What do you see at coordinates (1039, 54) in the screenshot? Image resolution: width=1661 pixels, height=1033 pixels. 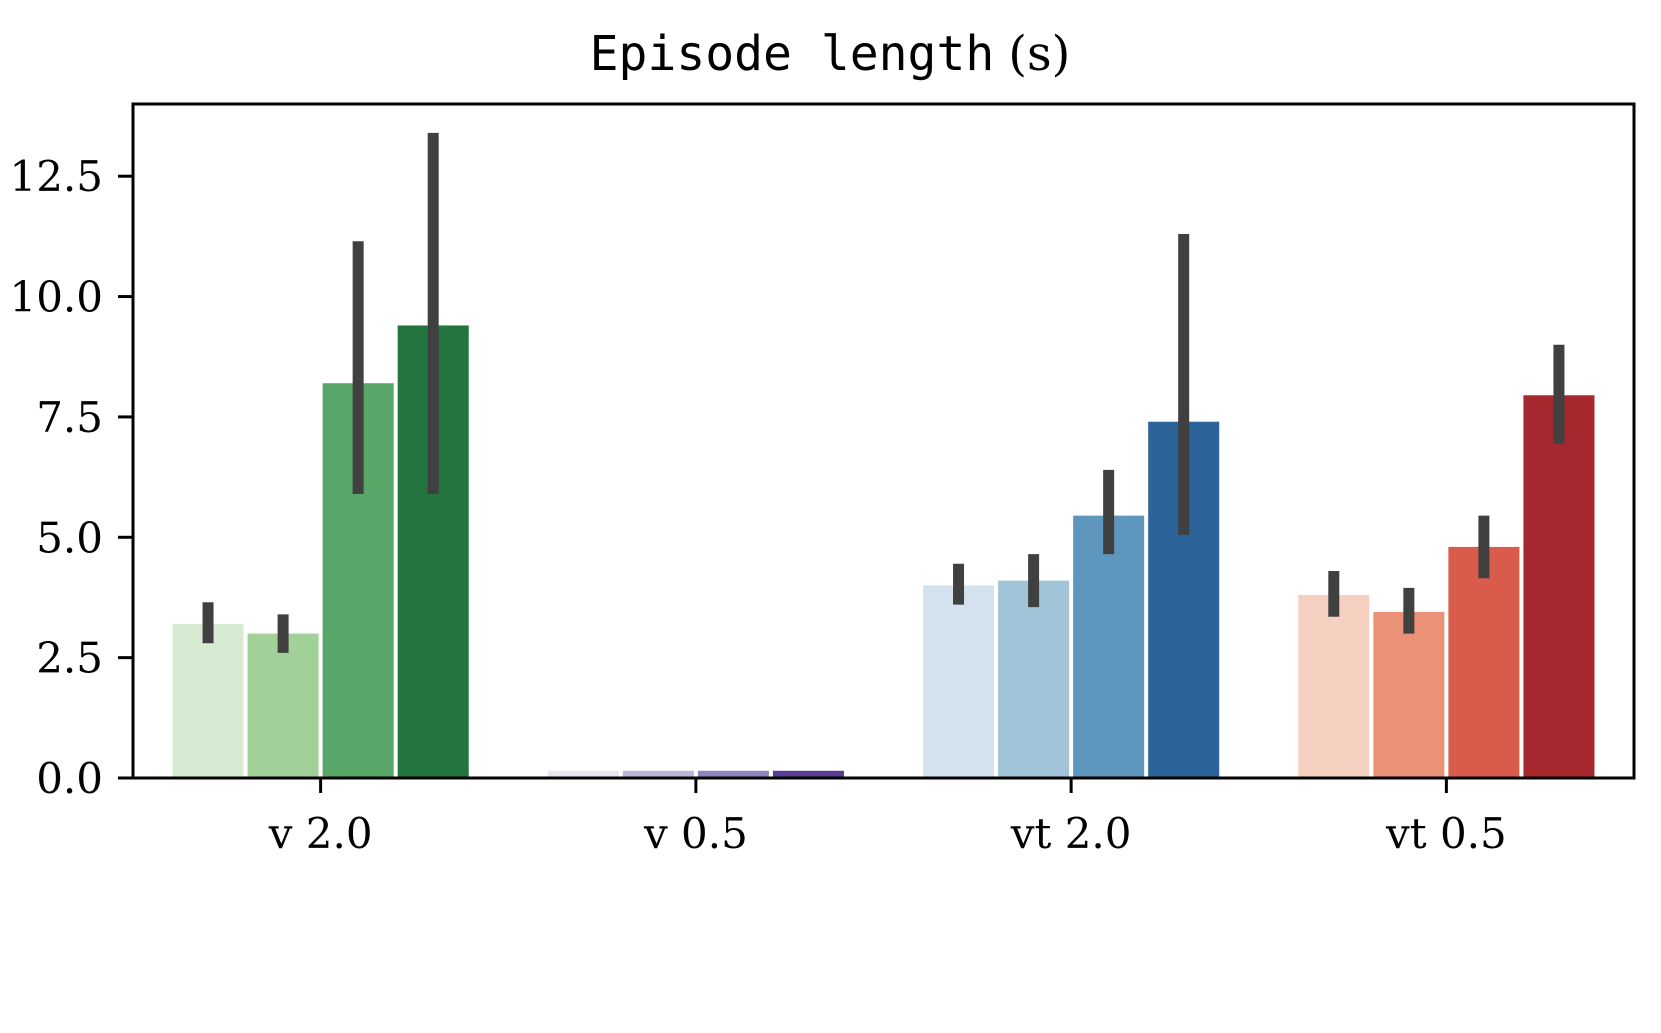 I see `chart-title-unit: (s)` at bounding box center [1039, 54].